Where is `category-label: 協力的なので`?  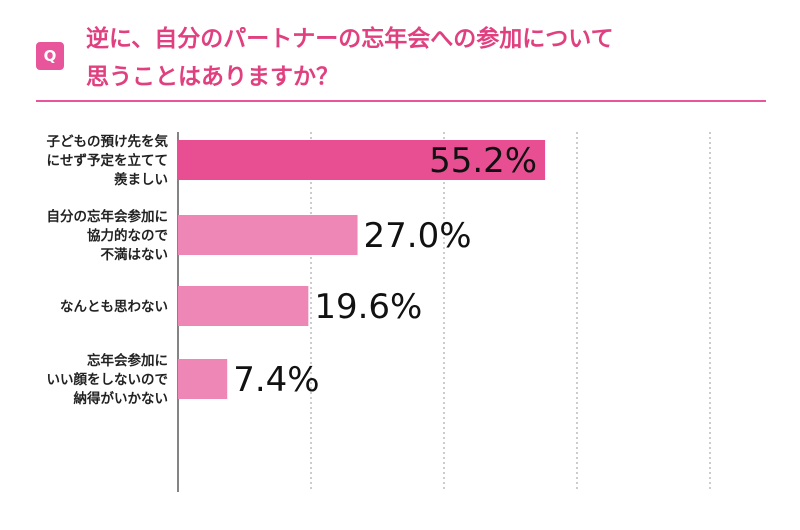
category-label: 協力的なので is located at coordinates (127, 235).